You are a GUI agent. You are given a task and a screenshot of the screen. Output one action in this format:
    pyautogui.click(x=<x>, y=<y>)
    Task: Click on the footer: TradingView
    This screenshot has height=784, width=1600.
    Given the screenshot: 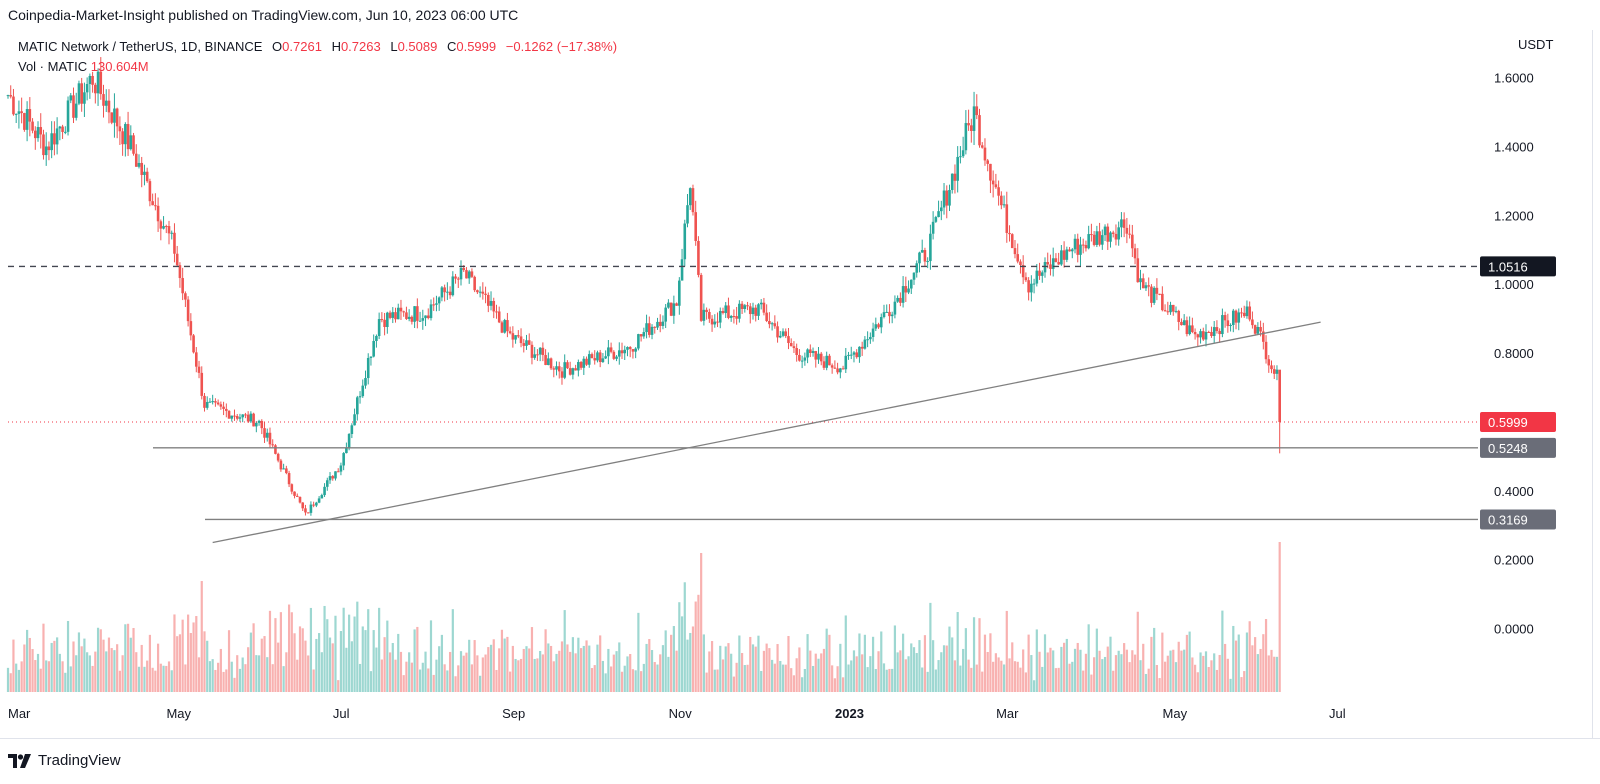 What is the action you would take?
    pyautogui.click(x=64, y=760)
    